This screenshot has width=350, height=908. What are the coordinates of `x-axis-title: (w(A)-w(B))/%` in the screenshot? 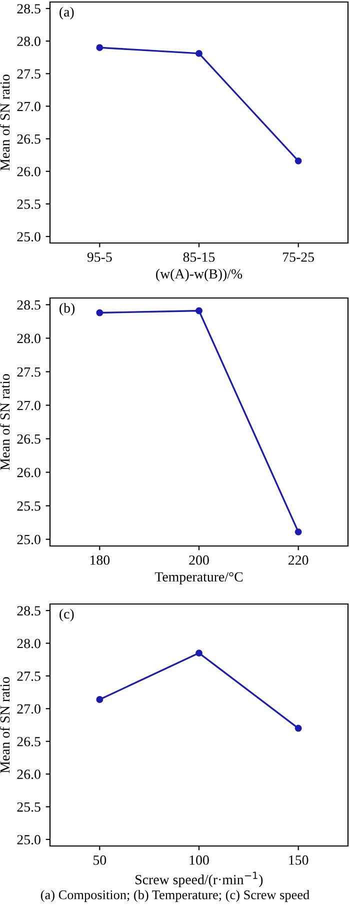 It's located at (199, 275).